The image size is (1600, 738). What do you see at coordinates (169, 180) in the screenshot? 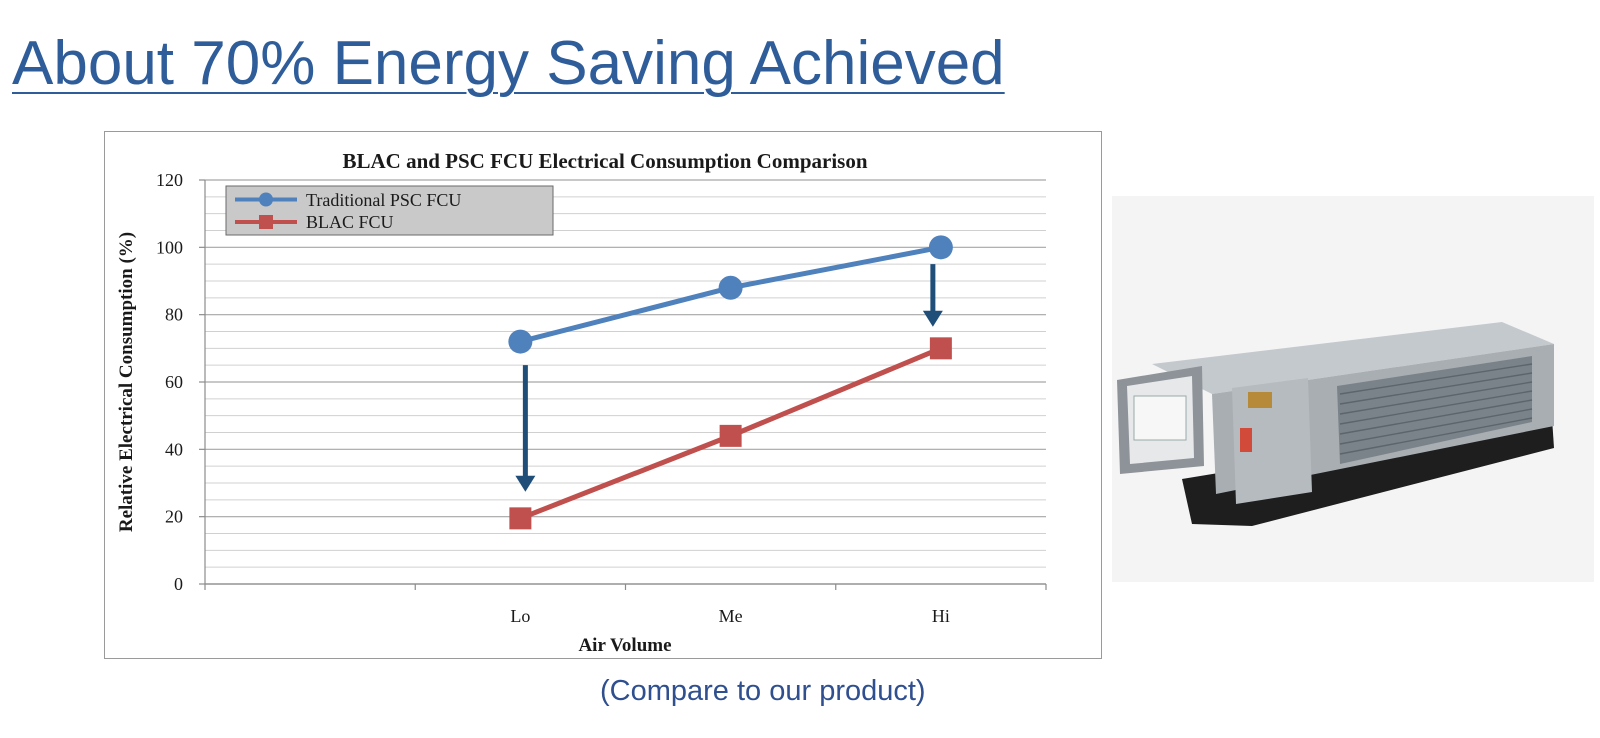
I see `y-tick-label: 120` at bounding box center [169, 180].